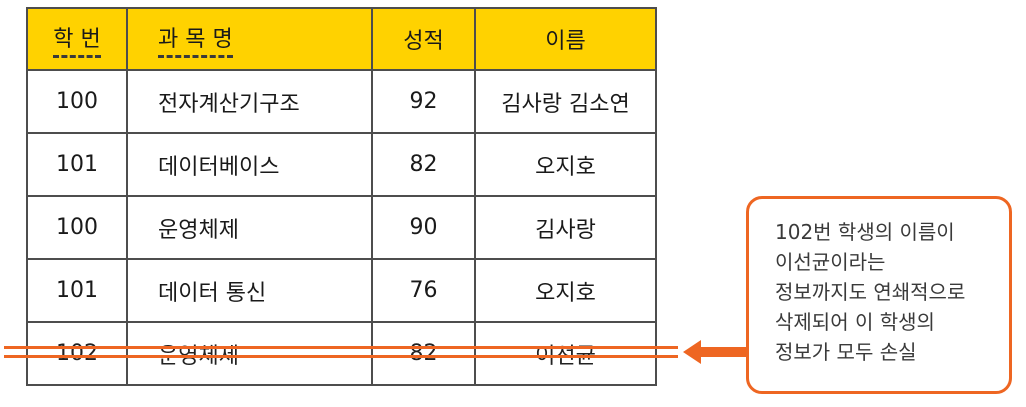 The width and height of the screenshot is (1026, 407). What do you see at coordinates (565, 227) in the screenshot?
I see `cell-name: 김사랑` at bounding box center [565, 227].